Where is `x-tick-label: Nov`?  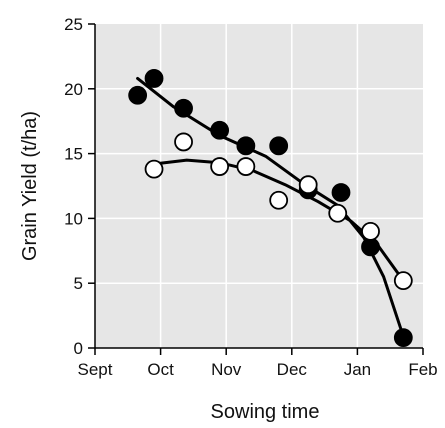 x-tick-label: Nov is located at coordinates (226, 369).